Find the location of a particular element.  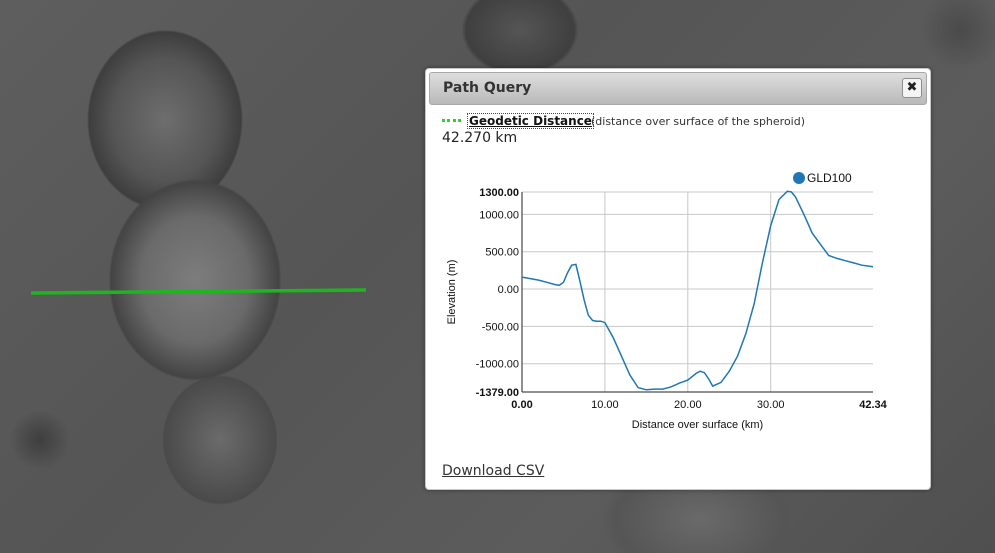

y-tick-label: -1000.00 is located at coordinates (497, 365).